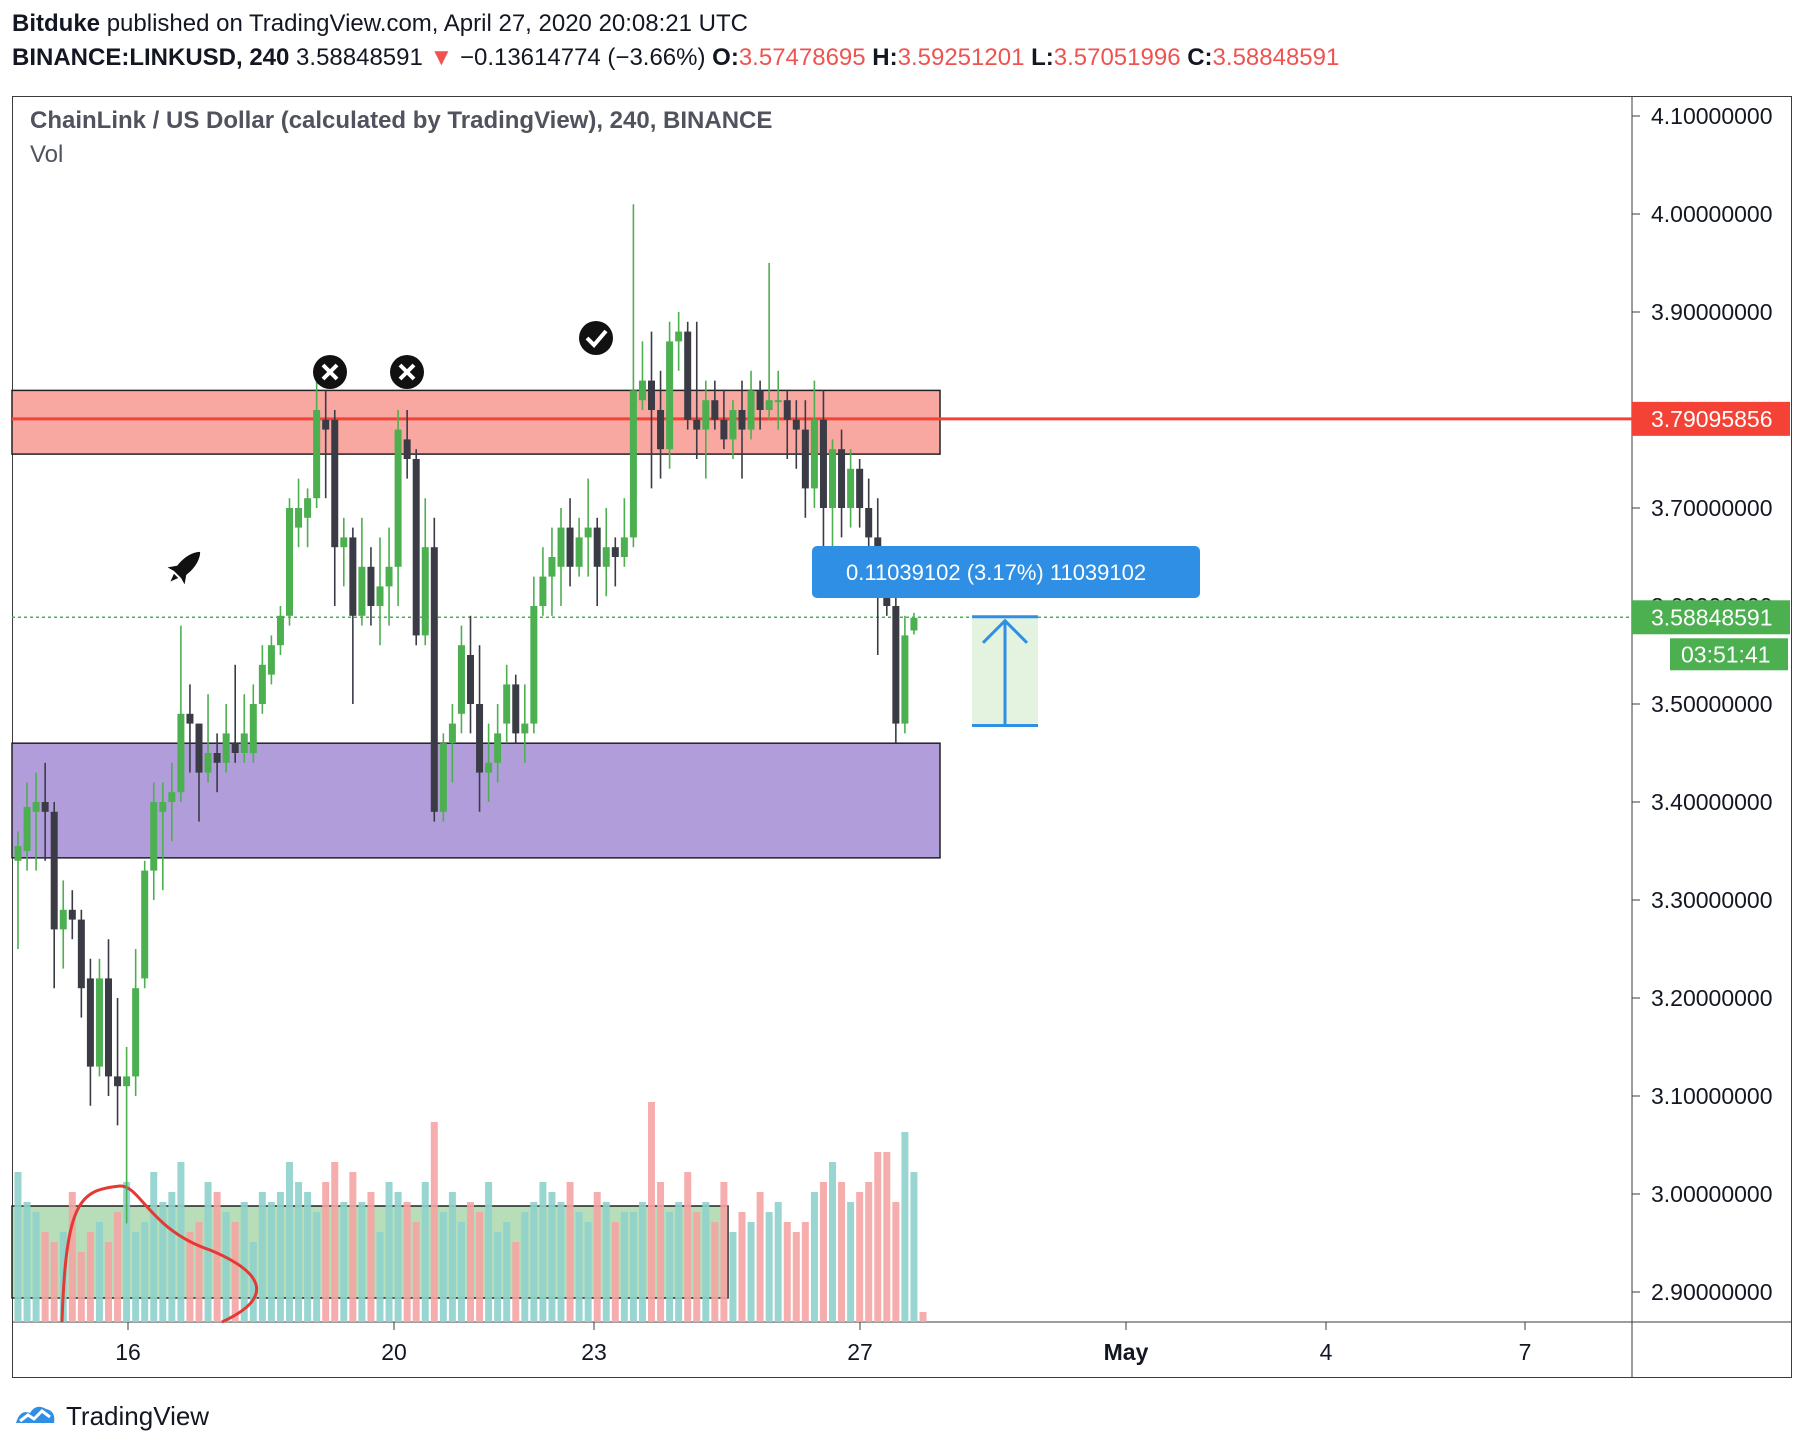 This screenshot has height=1452, width=1806. What do you see at coordinates (1726, 654) in the screenshot?
I see `countdown-label: 03:51:41` at bounding box center [1726, 654].